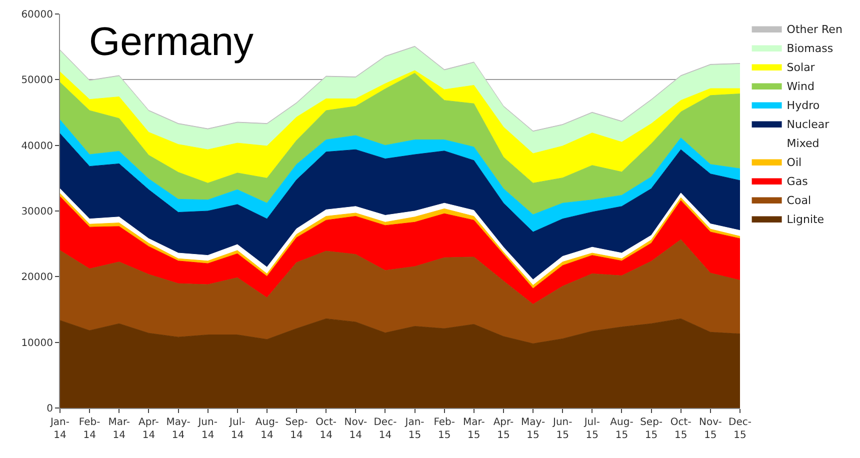 This screenshot has height=458, width=860. I want to click on x-tick-label: Sep-15, so click(651, 429).